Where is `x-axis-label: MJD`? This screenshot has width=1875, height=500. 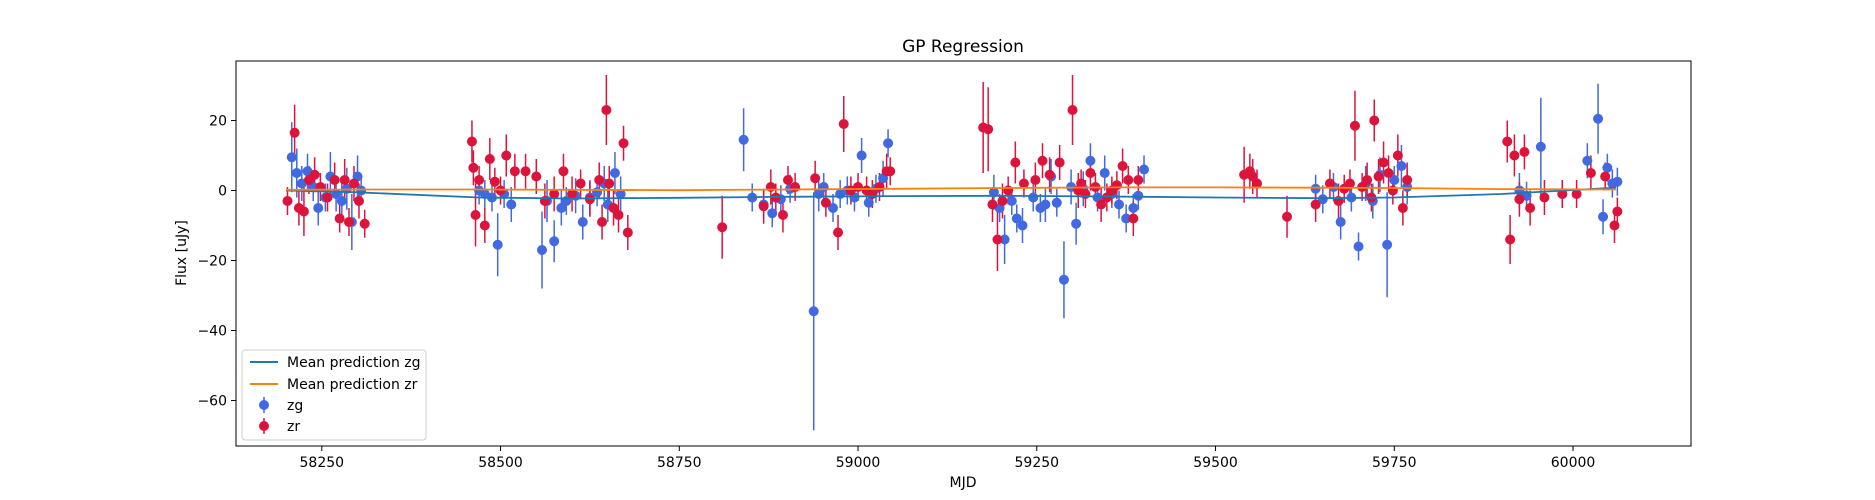
x-axis-label: MJD is located at coordinates (963, 483).